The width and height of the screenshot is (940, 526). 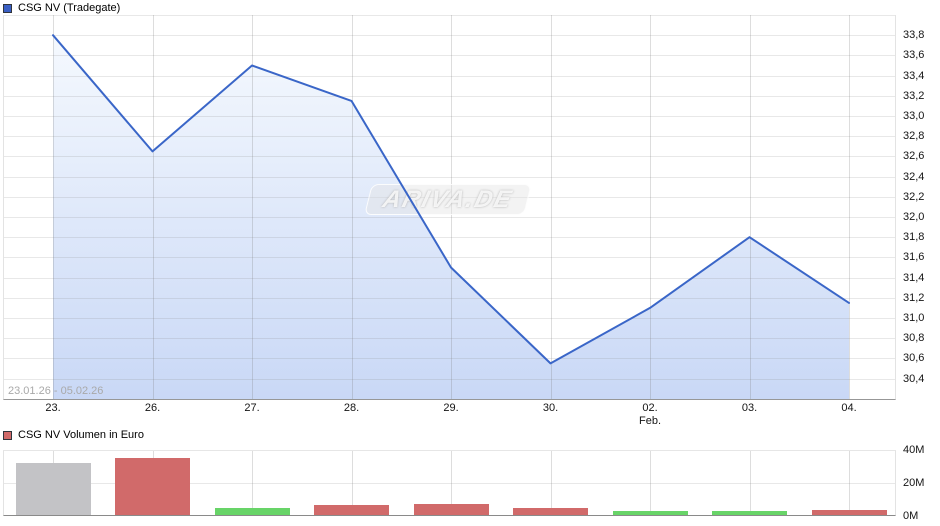 I want to click on volume-legend: CSG NV Volumen in Euro, so click(x=73, y=435).